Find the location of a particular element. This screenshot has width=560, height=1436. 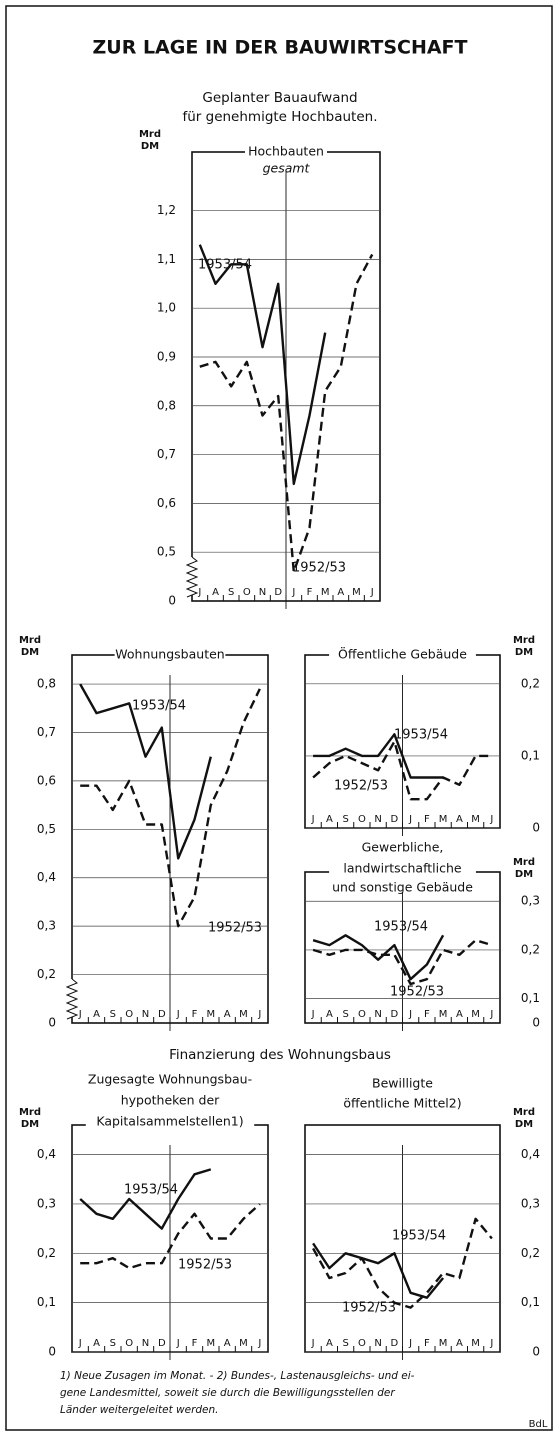

chart-title: Hochbauten is located at coordinates (286, 151).